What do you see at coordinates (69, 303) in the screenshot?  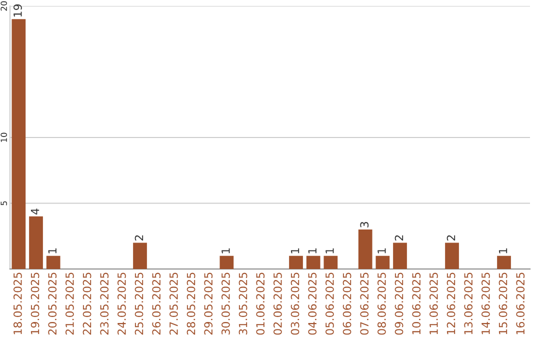 I see `x-tick-label: 21.05.2025` at bounding box center [69, 303].